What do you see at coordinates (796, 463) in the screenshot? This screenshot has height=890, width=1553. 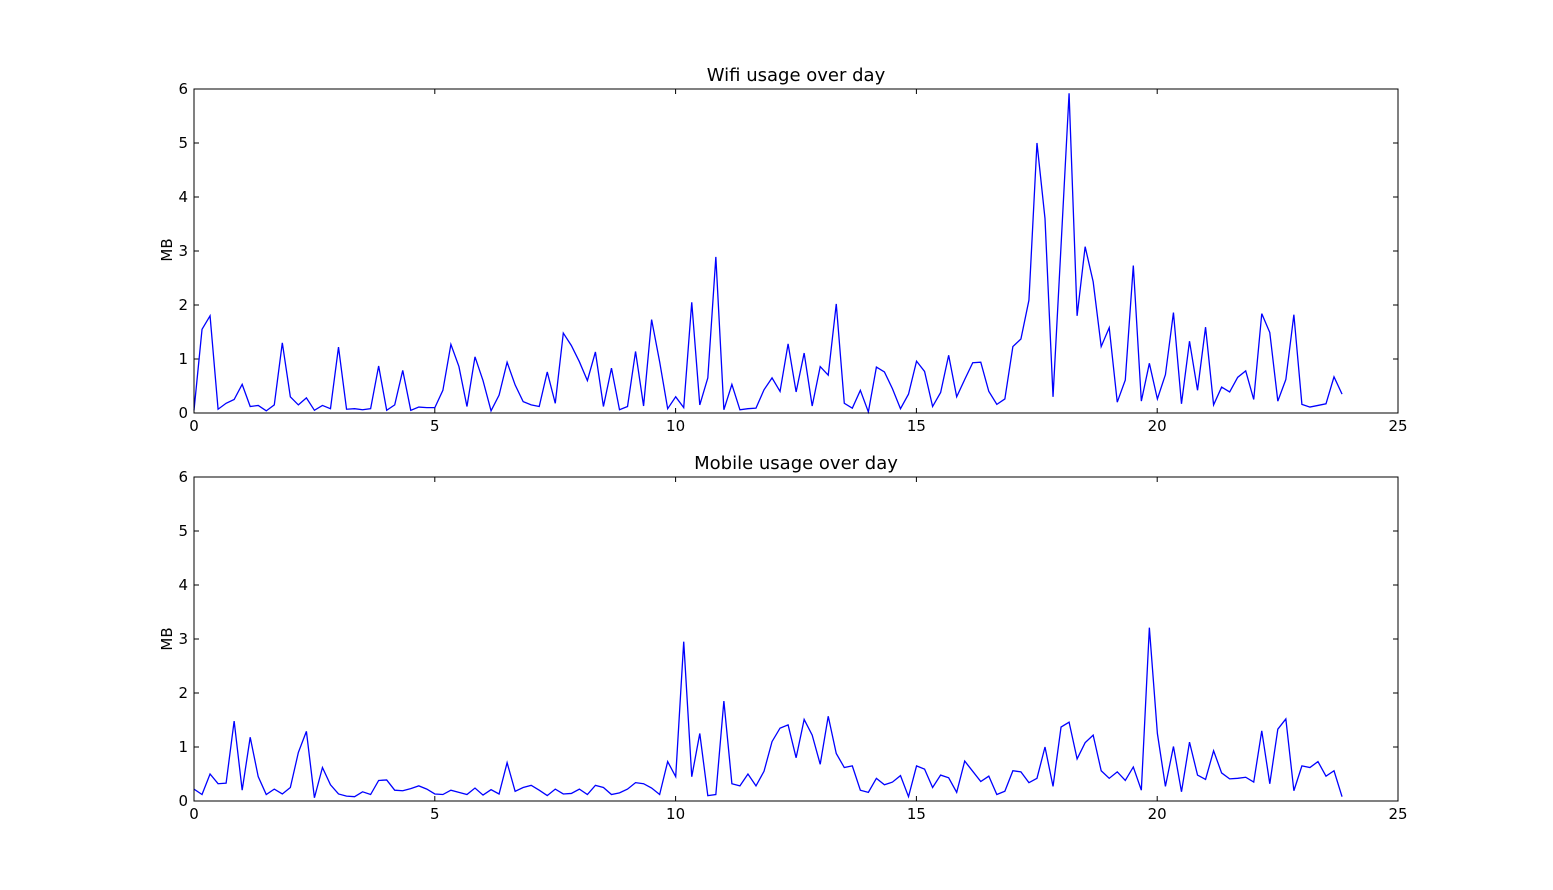 I see `mobile-chart-title: Mobile usage over day` at bounding box center [796, 463].